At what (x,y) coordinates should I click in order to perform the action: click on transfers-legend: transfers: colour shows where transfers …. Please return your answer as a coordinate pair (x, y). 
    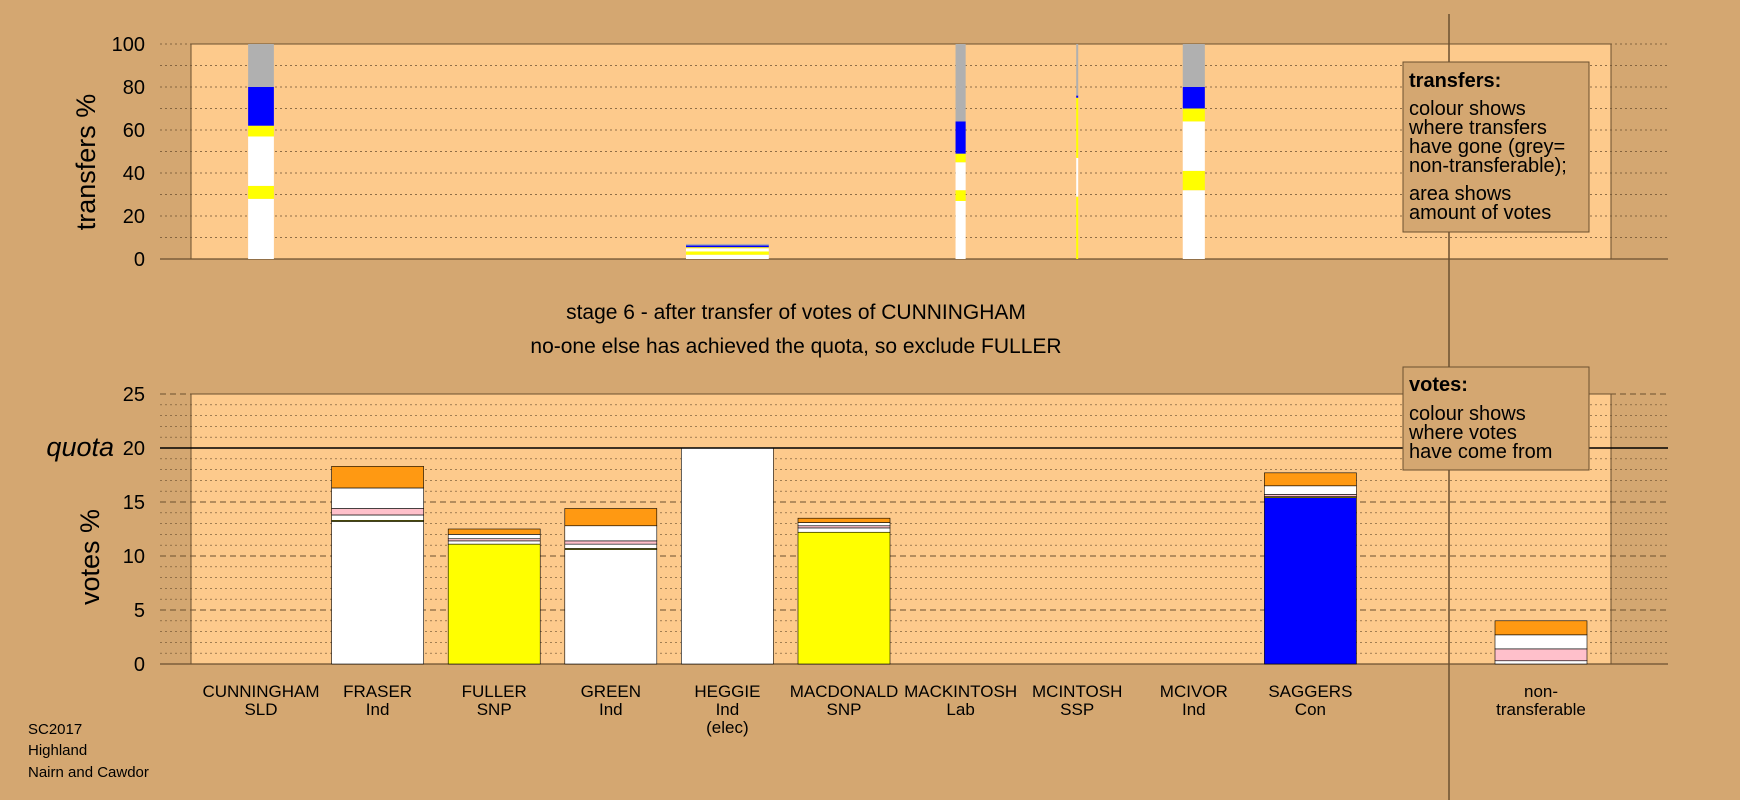
    Looking at the image, I should click on (1496, 147).